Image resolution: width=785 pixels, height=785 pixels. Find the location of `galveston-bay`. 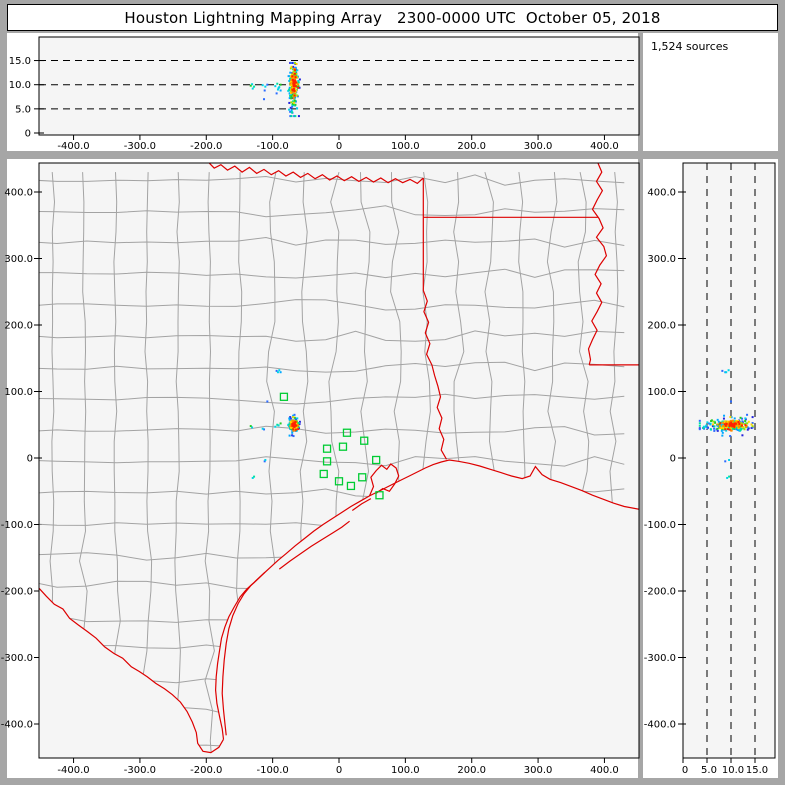

galveston-bay is located at coordinates (384, 480).